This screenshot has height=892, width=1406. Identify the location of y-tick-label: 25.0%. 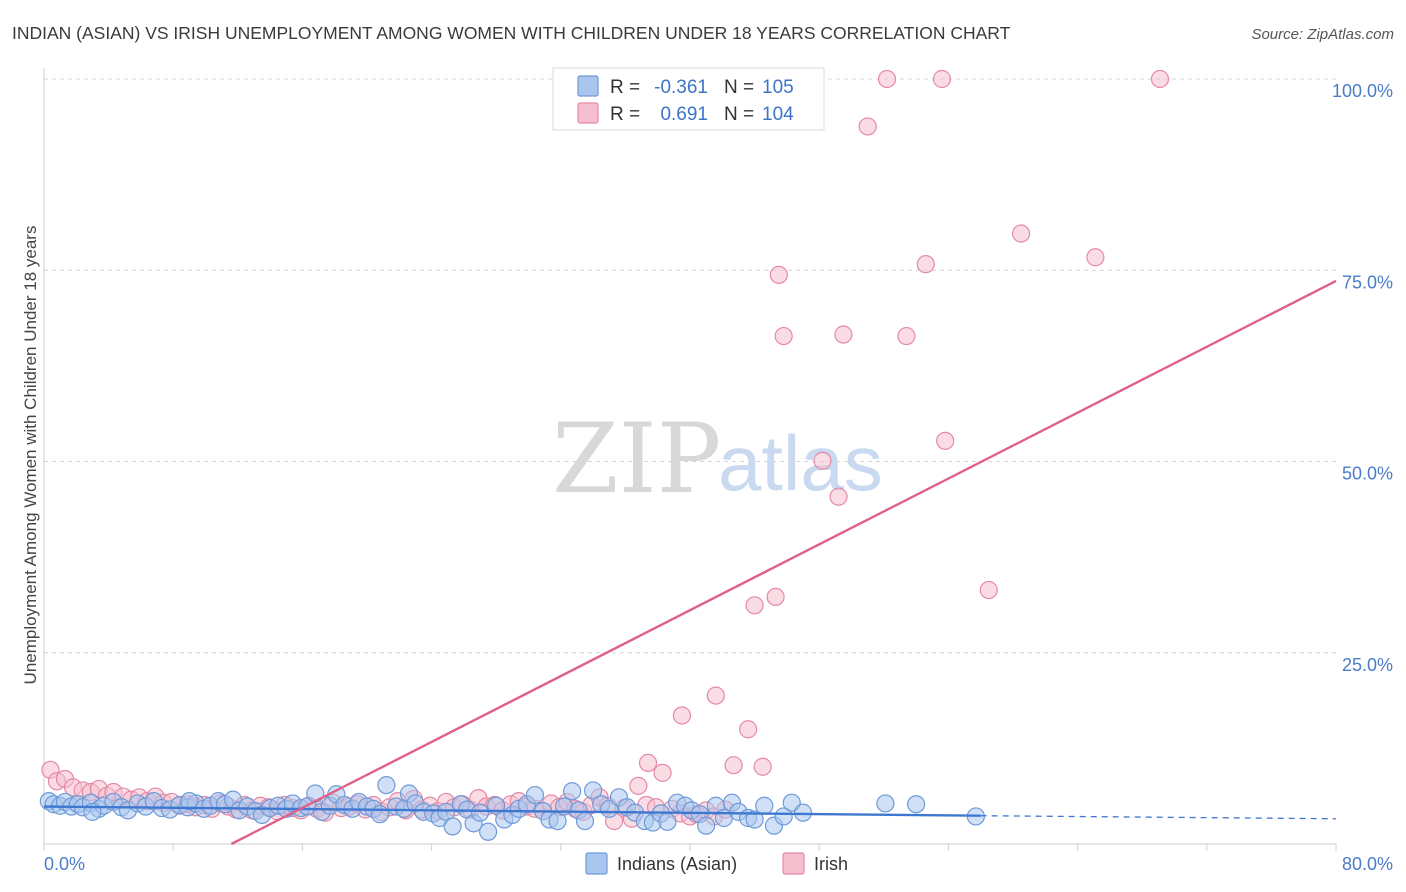
(1367, 665).